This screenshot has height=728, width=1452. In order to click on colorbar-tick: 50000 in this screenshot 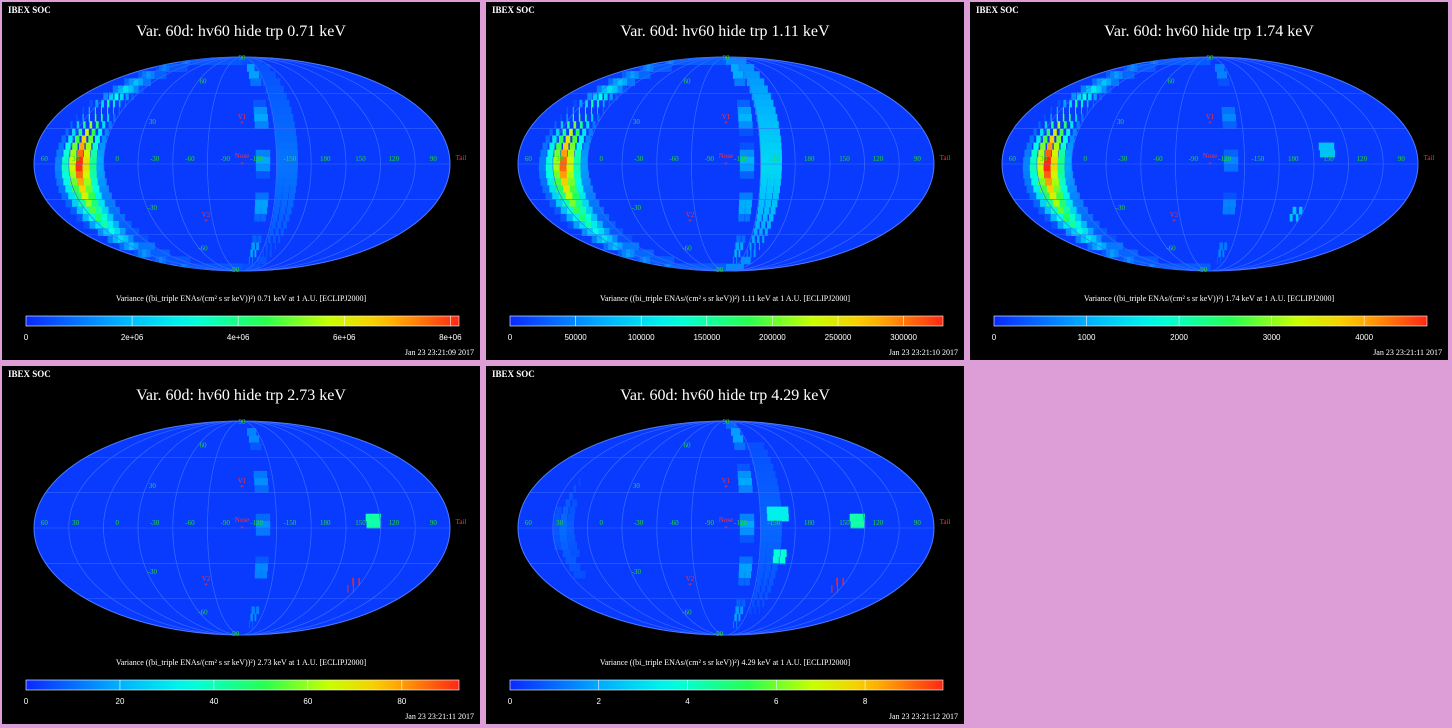, I will do `click(575, 337)`.